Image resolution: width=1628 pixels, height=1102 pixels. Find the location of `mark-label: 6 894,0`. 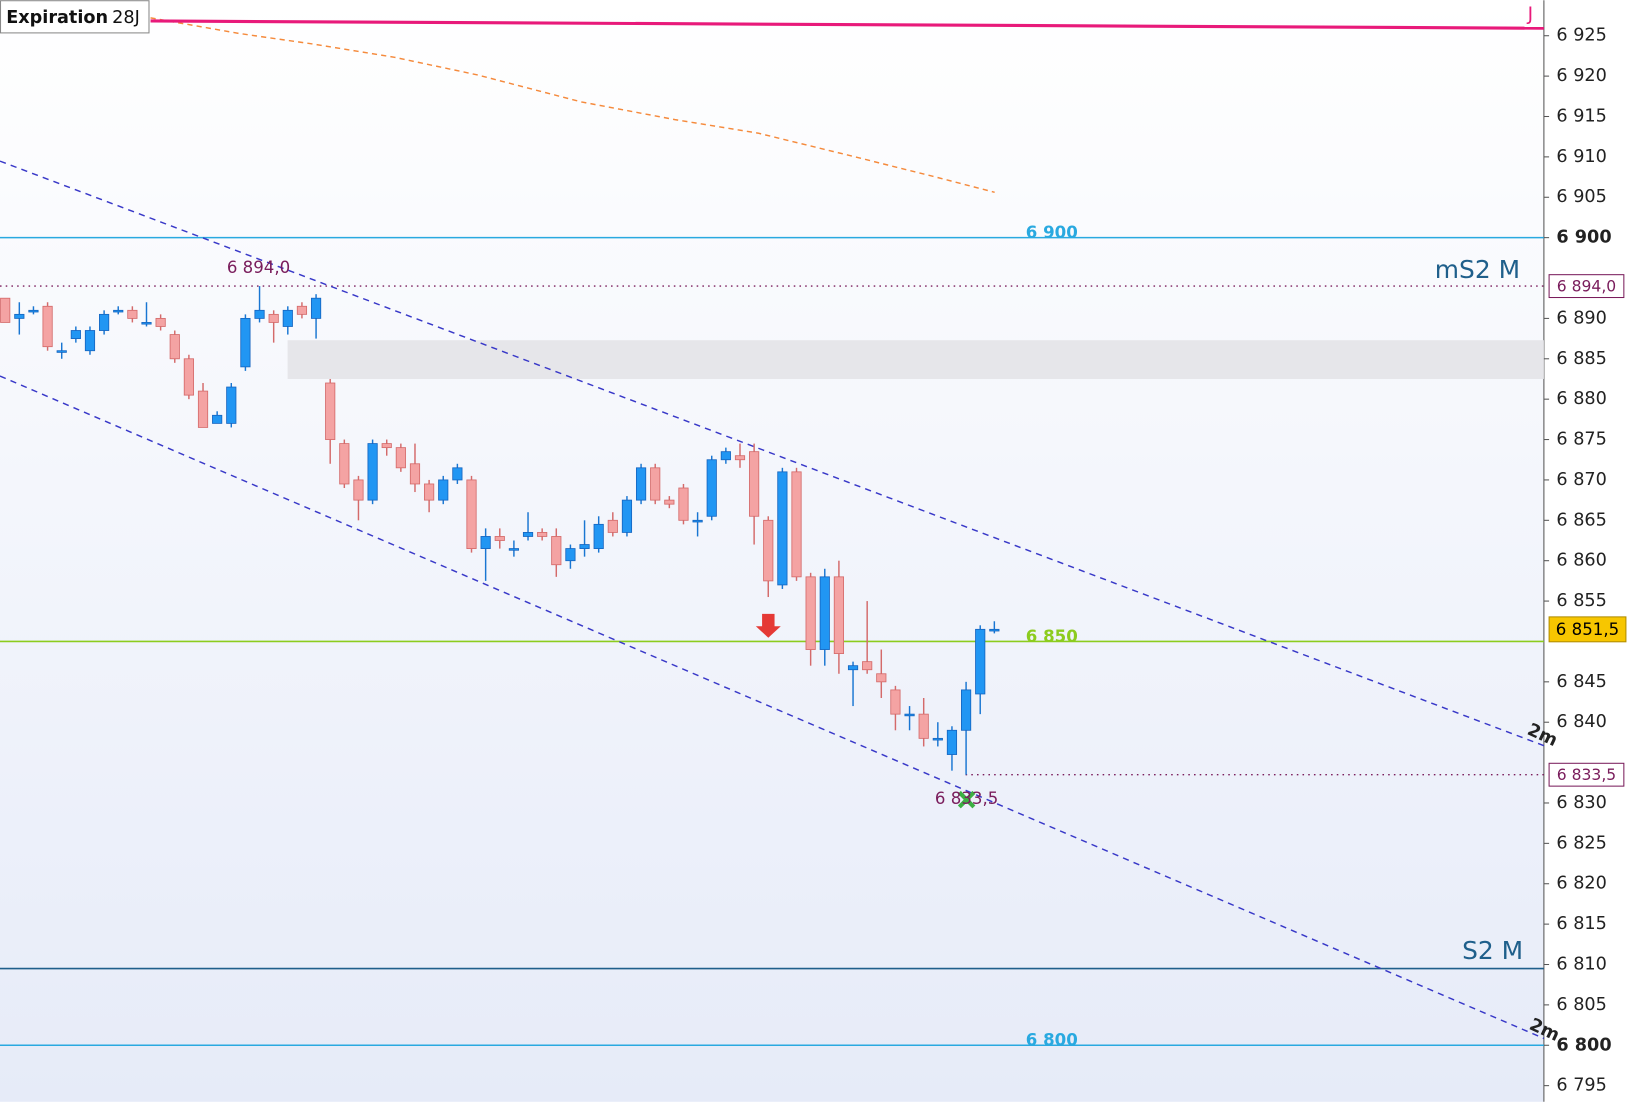

mark-label: 6 894,0 is located at coordinates (258, 267).